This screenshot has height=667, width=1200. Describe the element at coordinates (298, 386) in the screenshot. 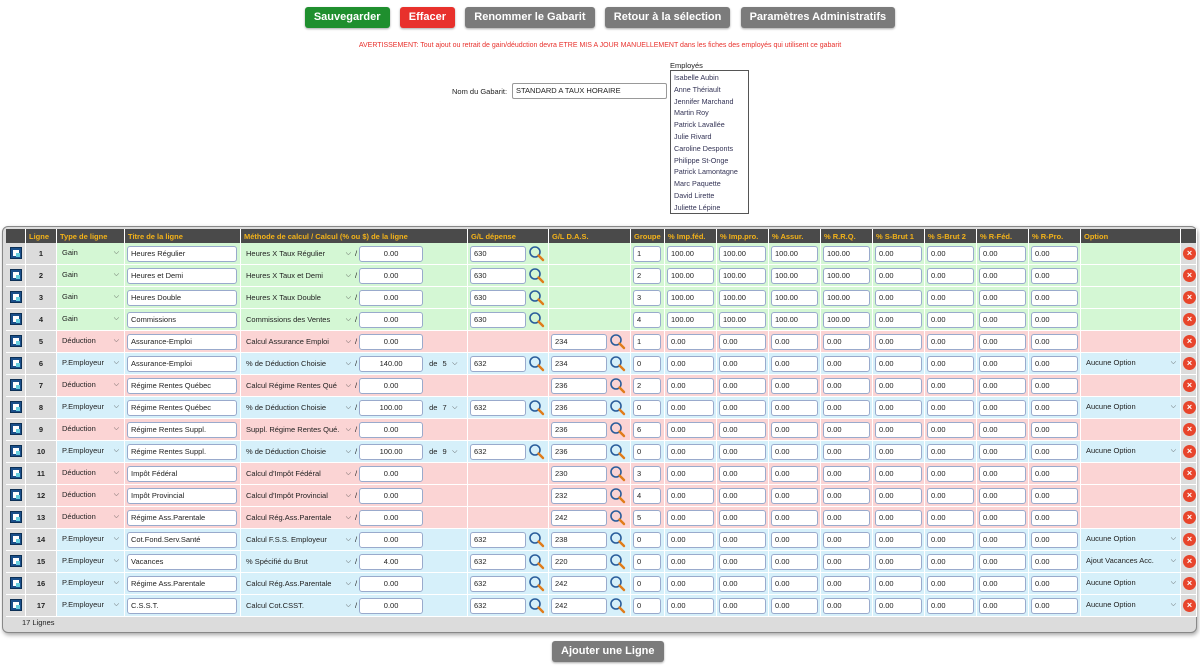

I see `calc-method-select: Calcul Régime Rentes Qué ⌵` at that location.